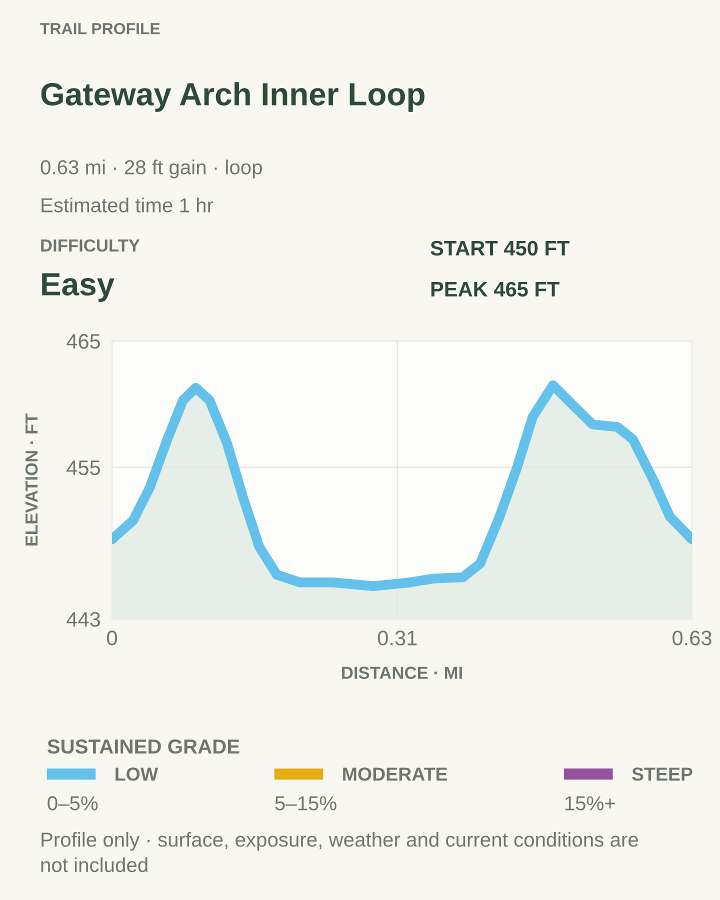 This screenshot has width=720, height=900. Describe the element at coordinates (83, 341) in the screenshot. I see `y-tick-label: 465` at that location.